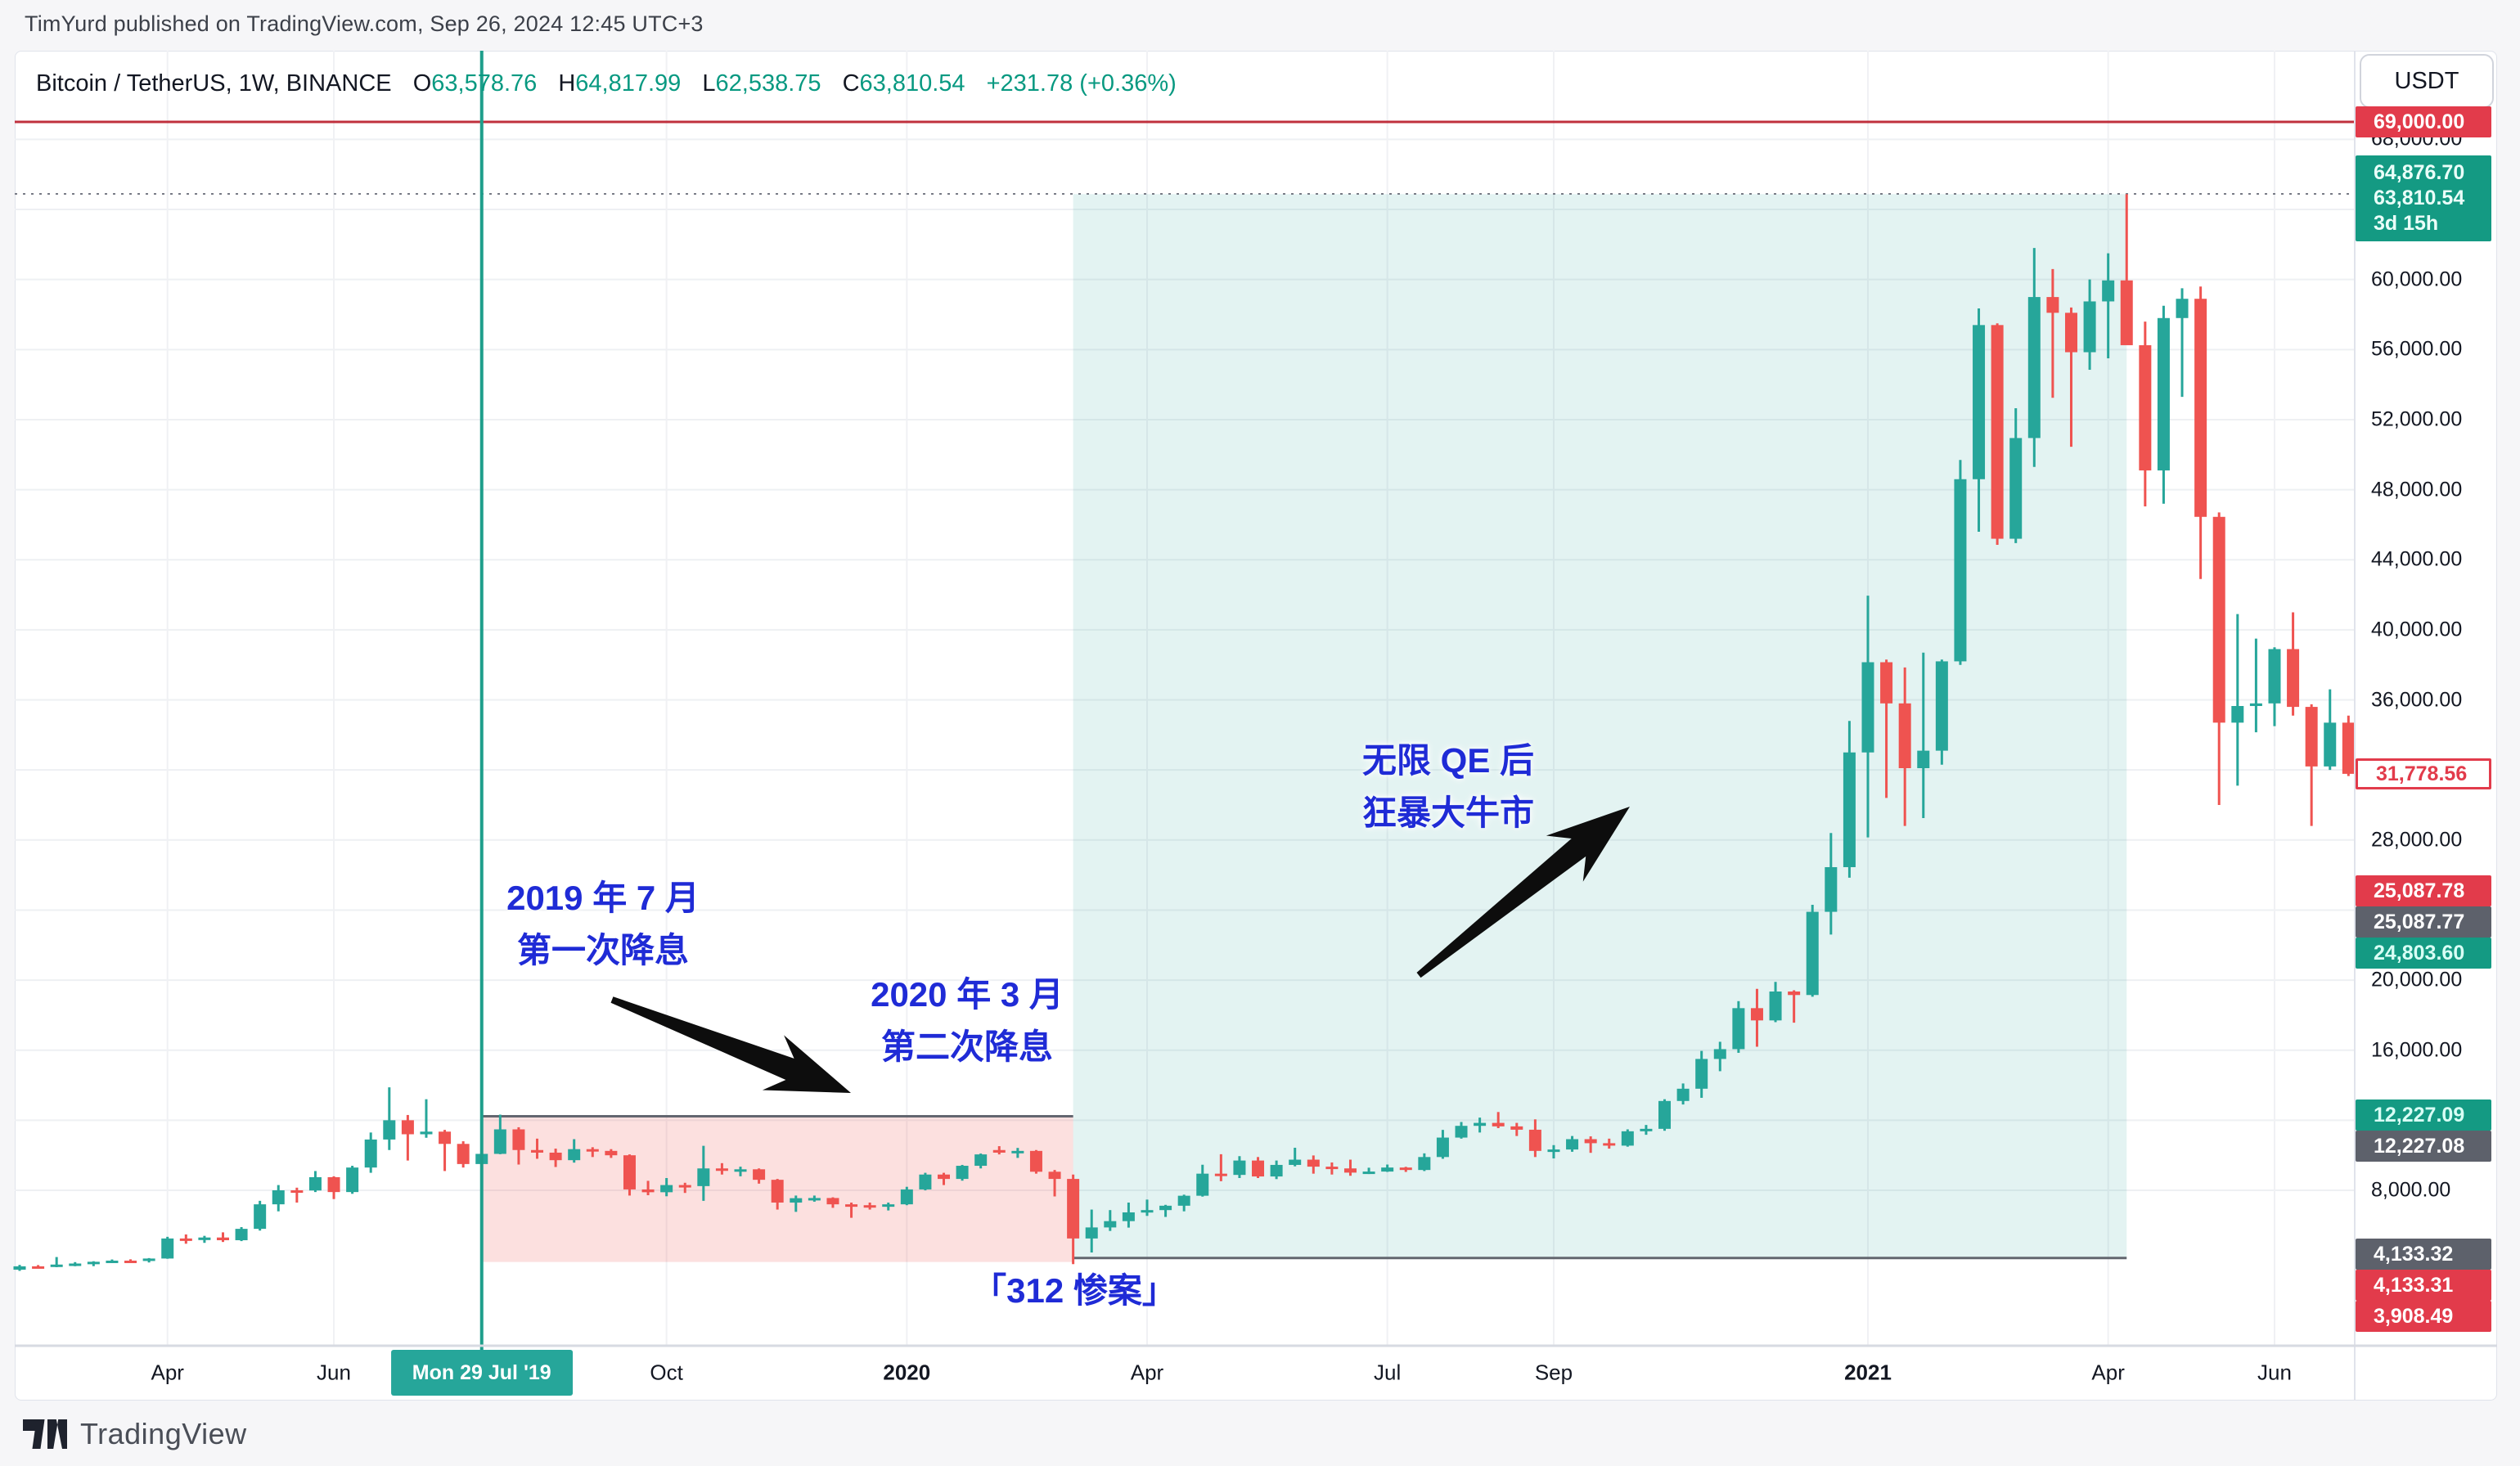 Image resolution: width=2520 pixels, height=1466 pixels. What do you see at coordinates (214, 83) in the screenshot?
I see `symbol-title: Bitcoin / TetherUS, 1W, BINANCE` at bounding box center [214, 83].